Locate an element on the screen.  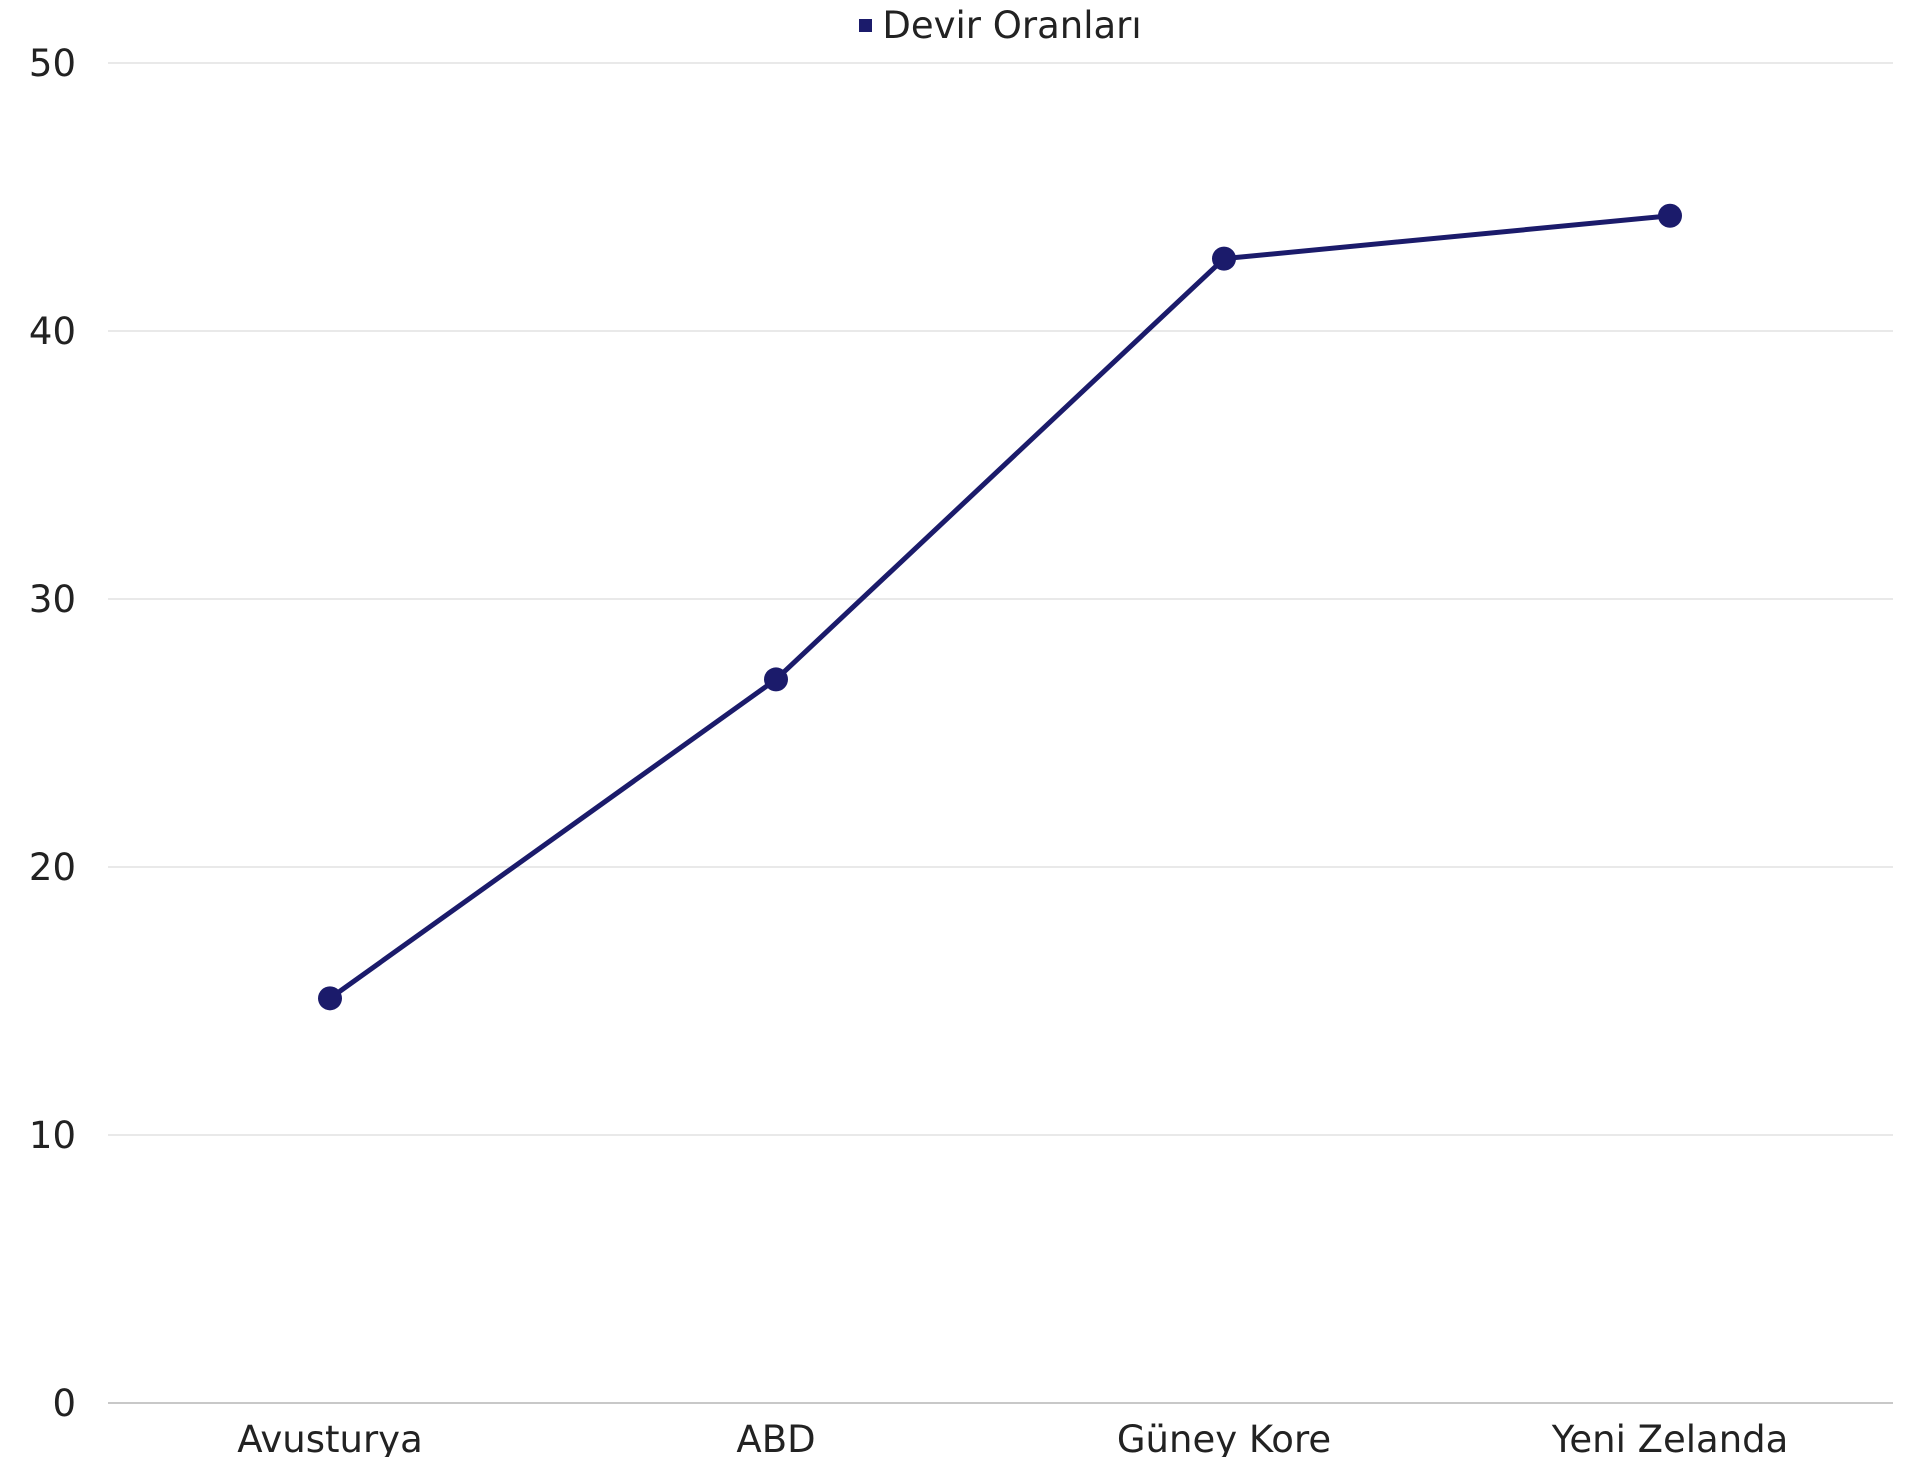
data-point-yeni-zelanda is located at coordinates (1670, 215).